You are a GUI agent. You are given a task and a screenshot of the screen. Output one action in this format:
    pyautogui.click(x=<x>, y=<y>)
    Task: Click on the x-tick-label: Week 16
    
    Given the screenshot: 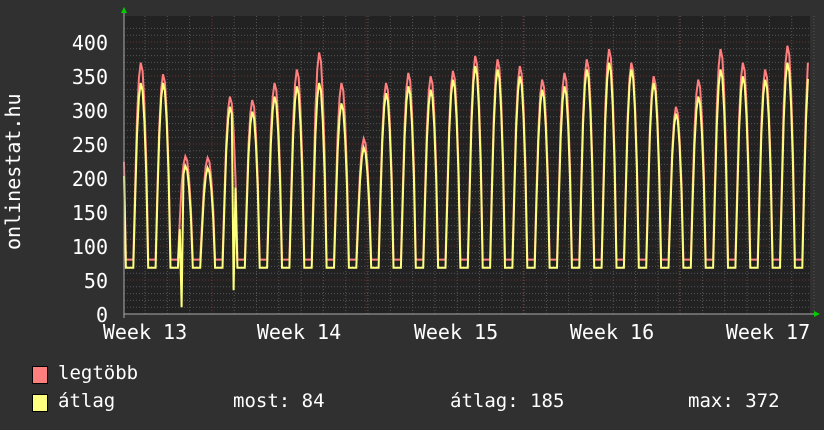 What is the action you would take?
    pyautogui.click(x=612, y=332)
    